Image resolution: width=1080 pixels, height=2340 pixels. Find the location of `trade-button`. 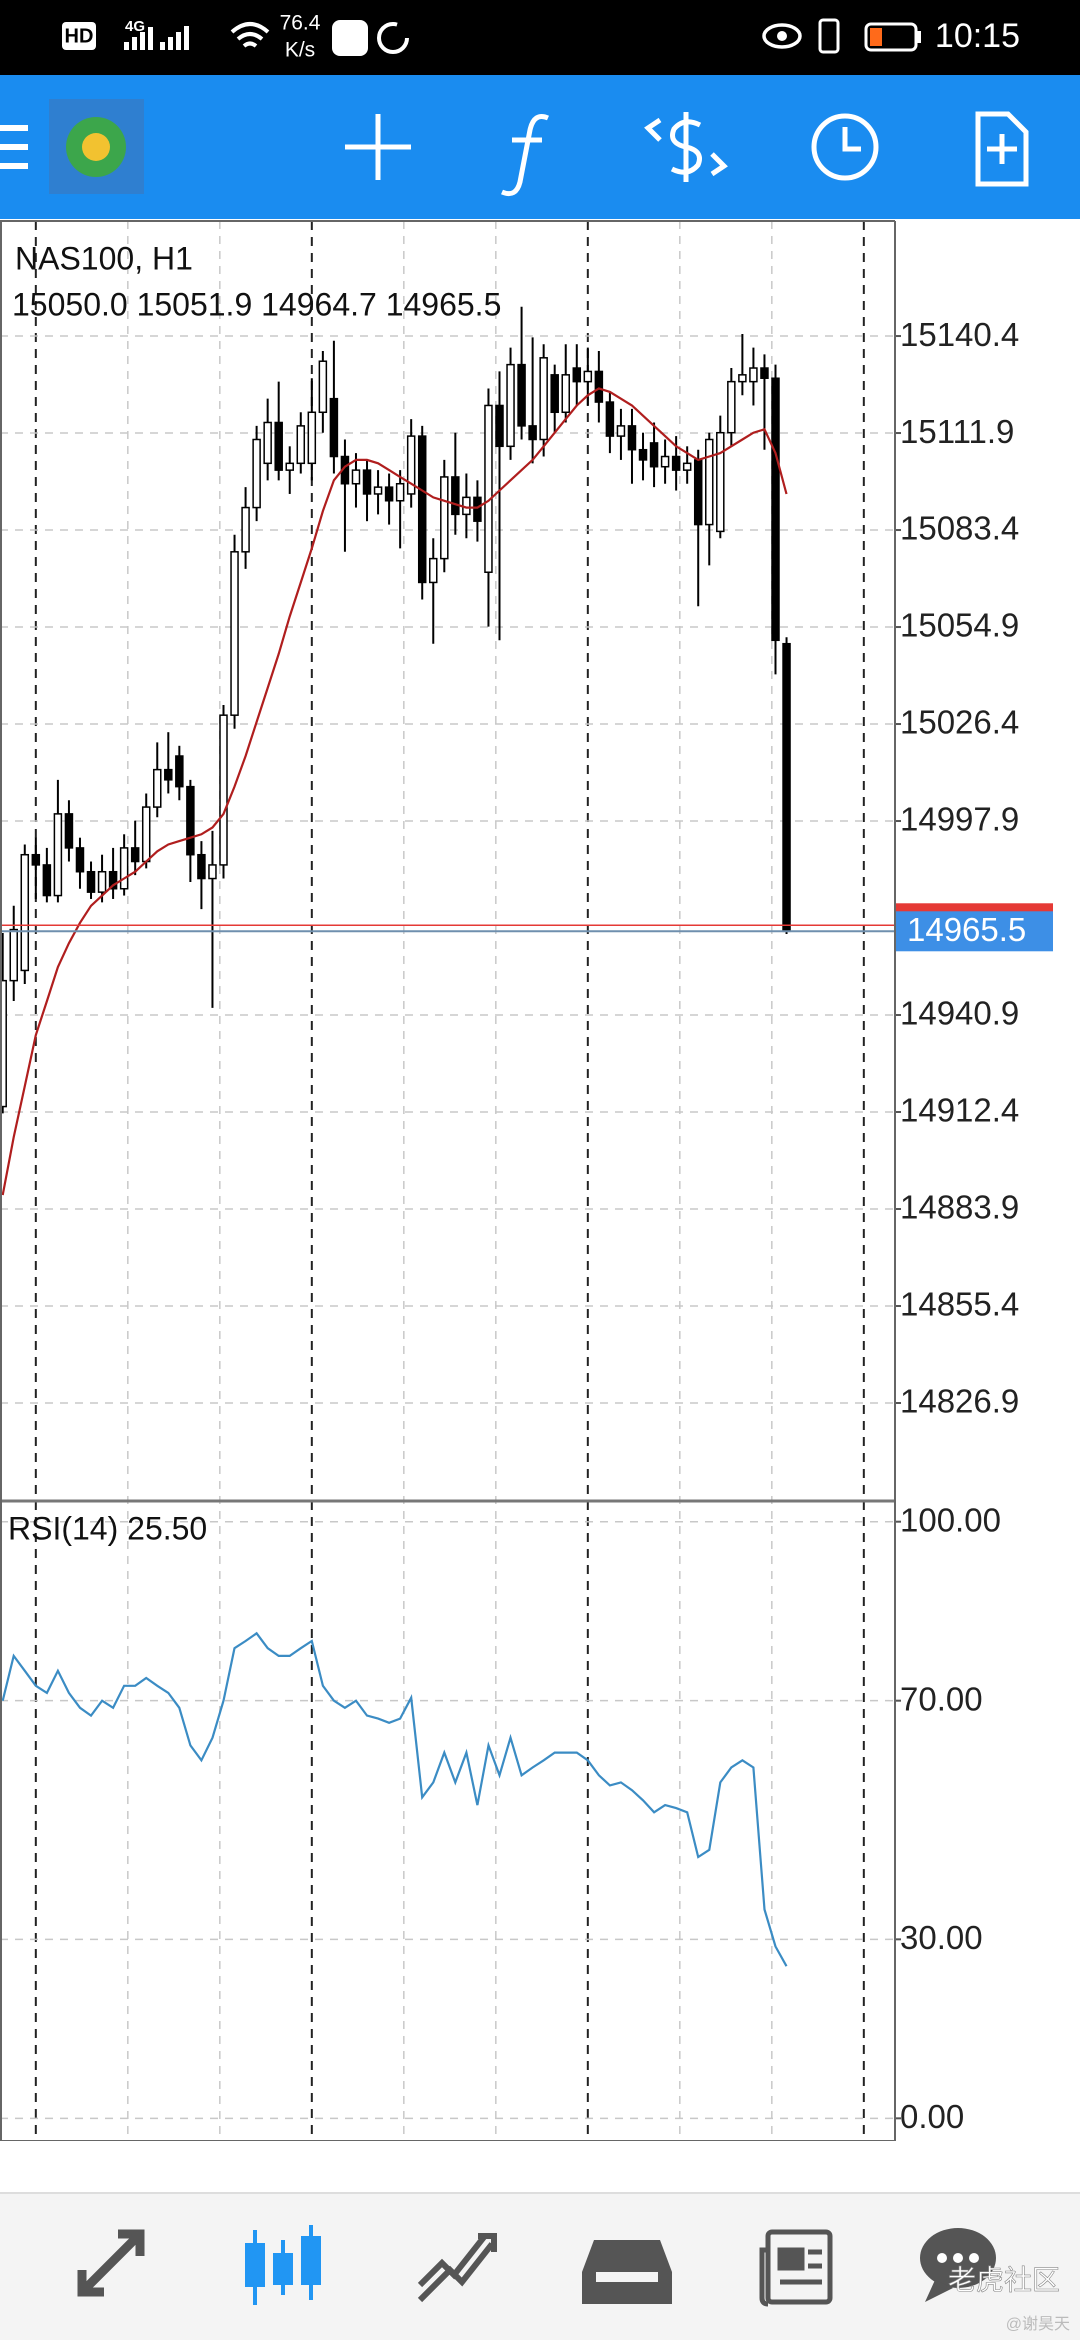

trade-button is located at coordinates (686, 147).